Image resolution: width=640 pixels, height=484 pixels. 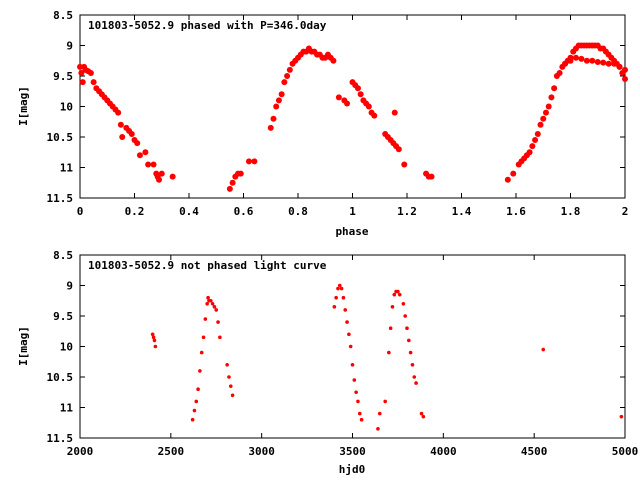 What do you see at coordinates (352, 451) in the screenshot?
I see `x-tick-label: 3500` at bounding box center [352, 451].